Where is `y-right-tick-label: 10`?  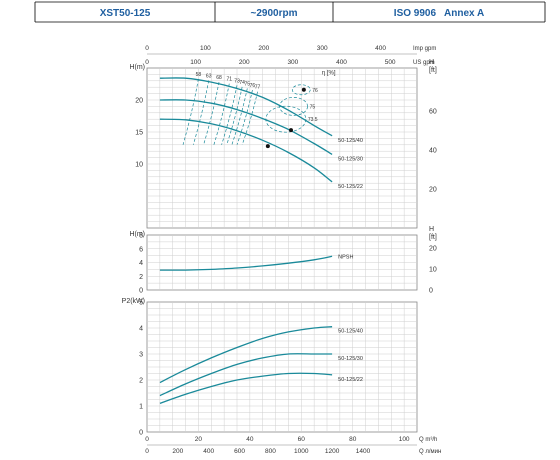
y-right-tick-label: 10 is located at coordinates (433, 270).